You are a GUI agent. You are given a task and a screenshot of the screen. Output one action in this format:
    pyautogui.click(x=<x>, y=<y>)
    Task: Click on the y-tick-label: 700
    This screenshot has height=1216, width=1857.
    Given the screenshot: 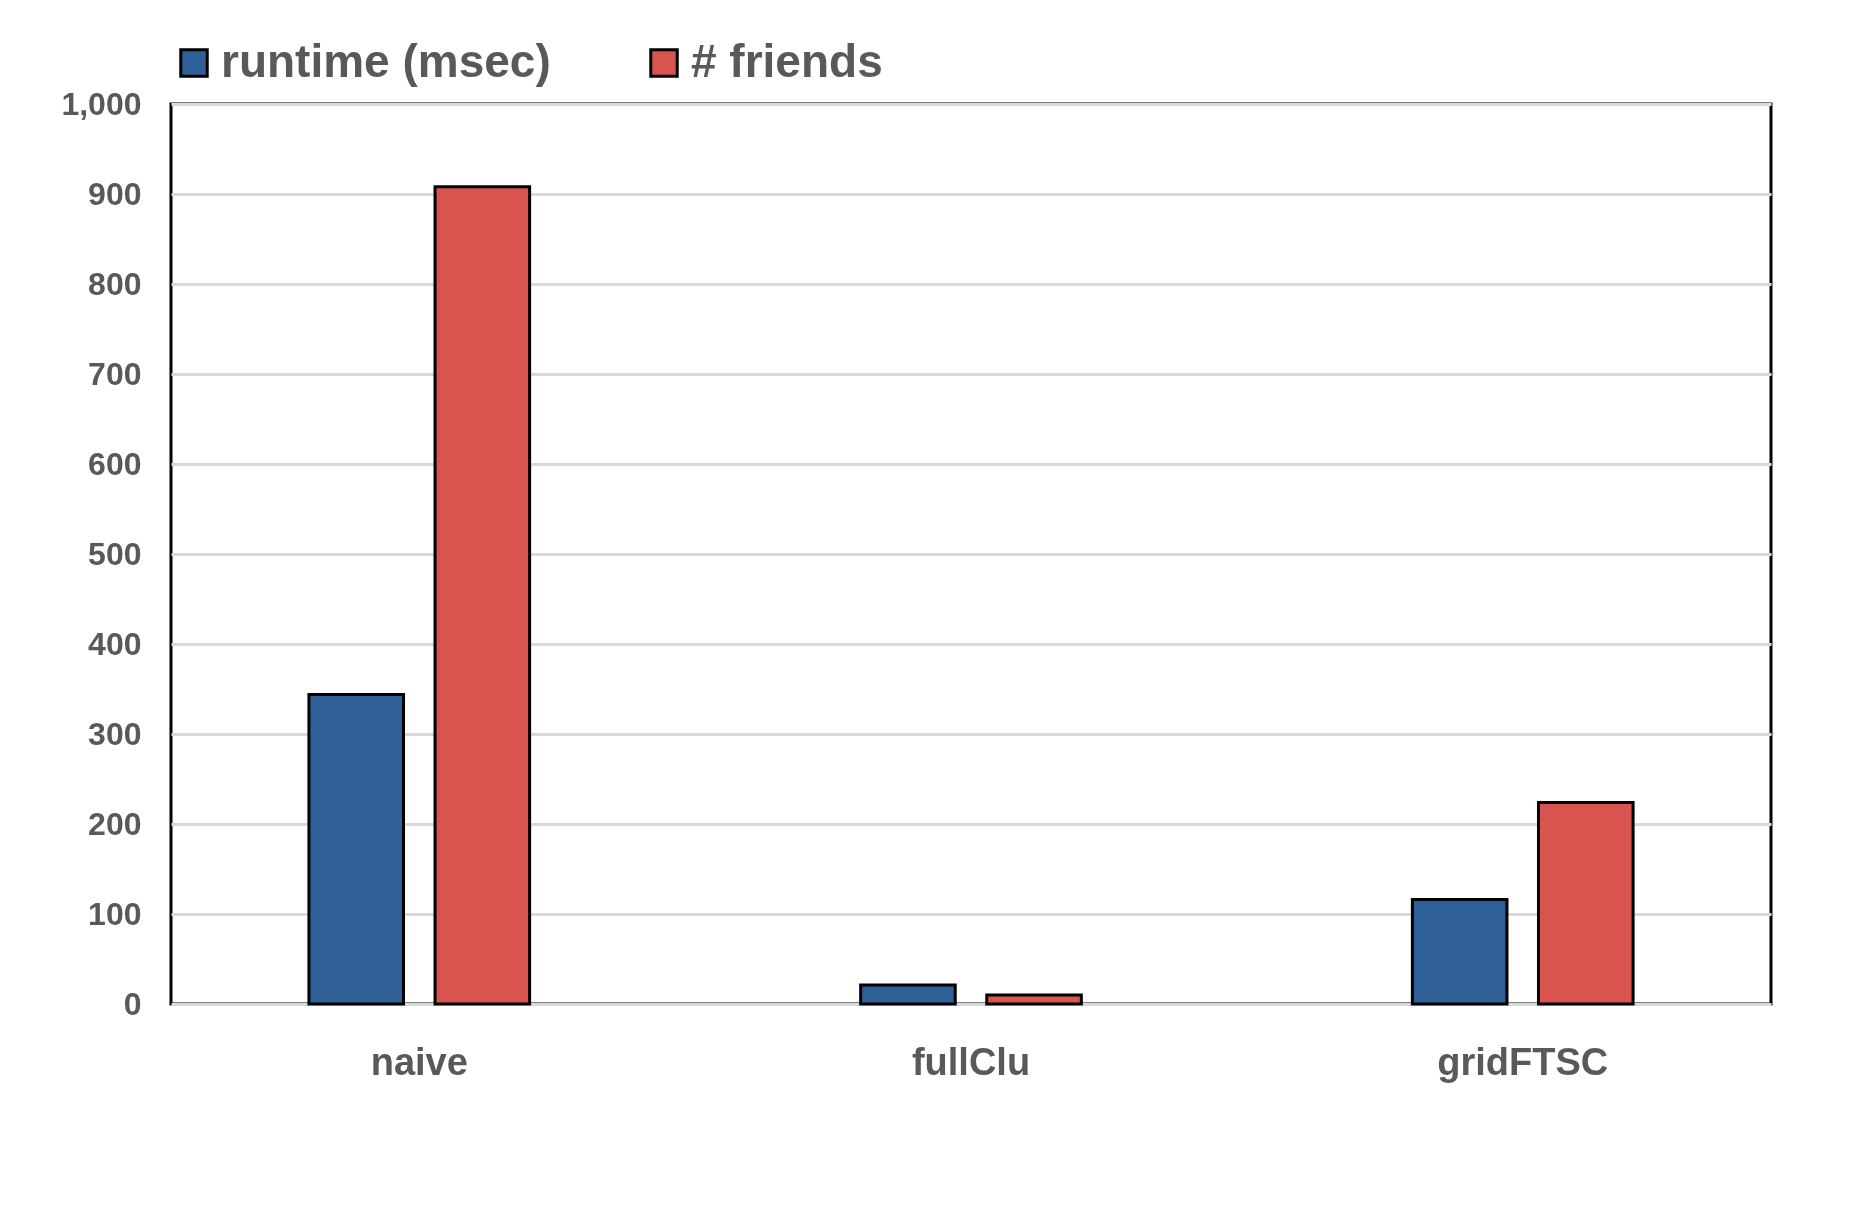 What is the action you would take?
    pyautogui.click(x=115, y=373)
    